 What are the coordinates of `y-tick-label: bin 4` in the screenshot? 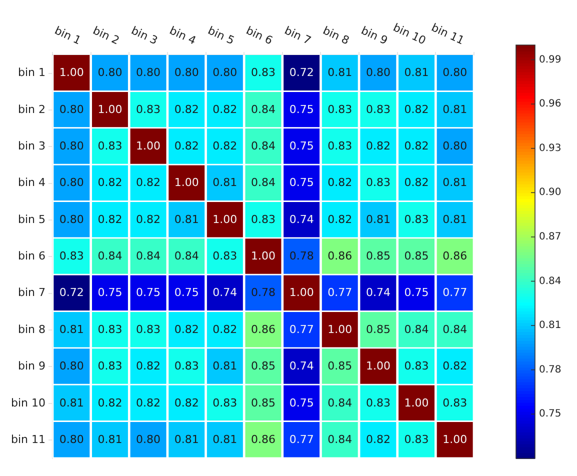 It's located at (32, 183).